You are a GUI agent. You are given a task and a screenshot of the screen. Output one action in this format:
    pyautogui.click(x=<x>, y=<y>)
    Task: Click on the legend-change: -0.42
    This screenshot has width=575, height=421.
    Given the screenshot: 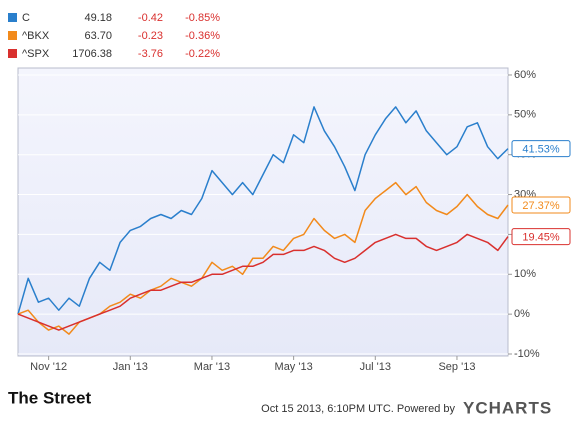 What is the action you would take?
    pyautogui.click(x=150, y=18)
    